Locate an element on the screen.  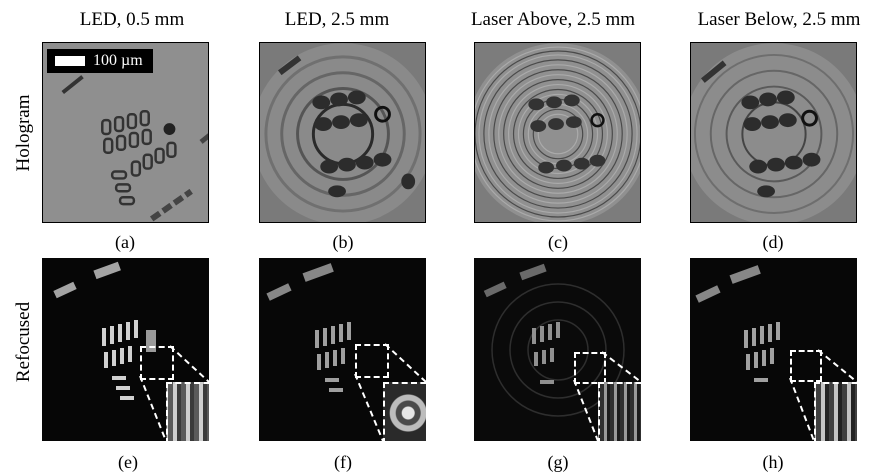
scale-bar-label: 100 µm is located at coordinates (118, 60).